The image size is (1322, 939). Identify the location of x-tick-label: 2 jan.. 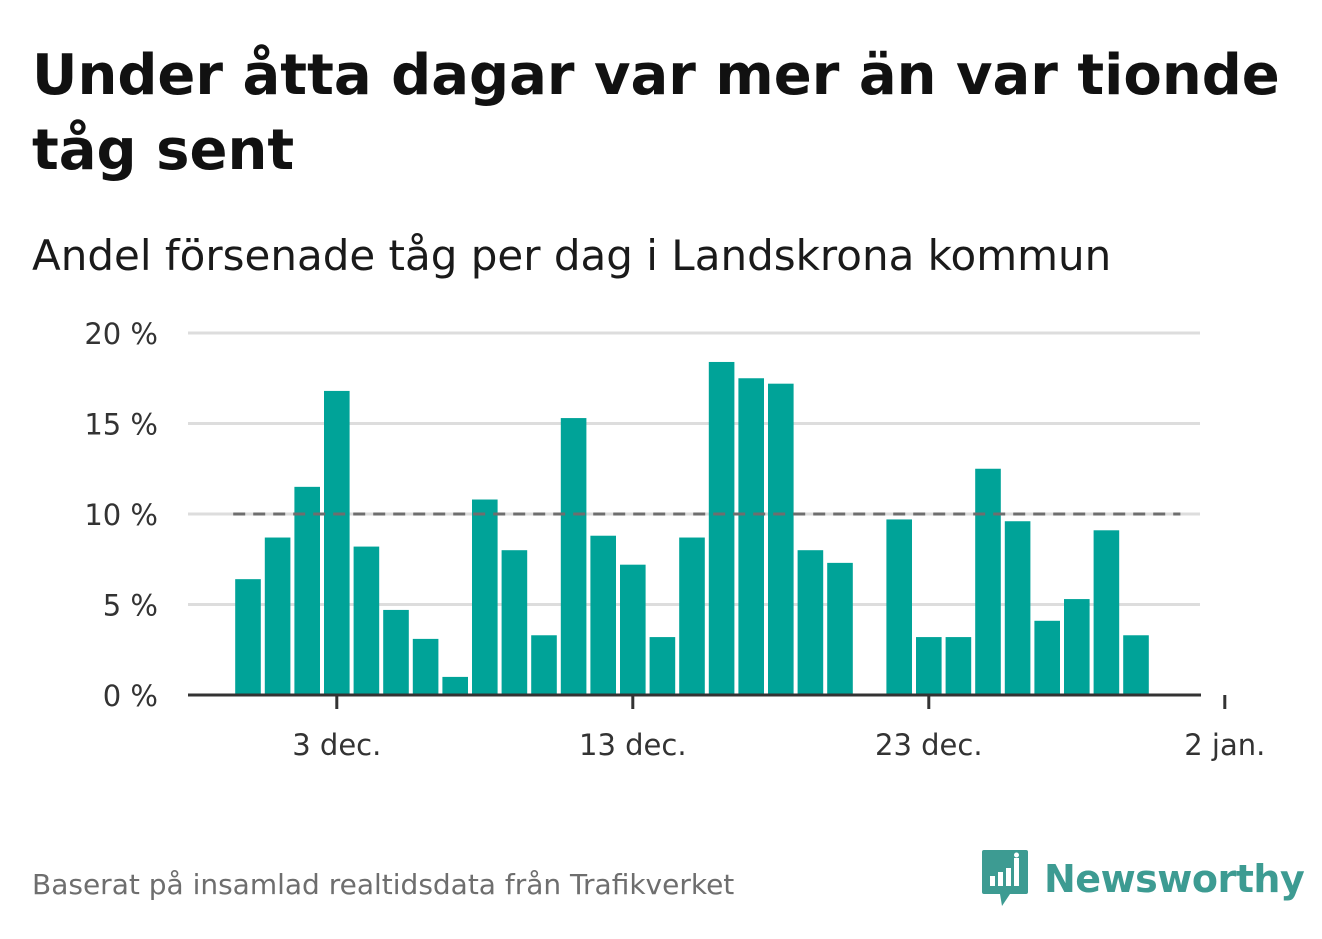
(1224, 745).